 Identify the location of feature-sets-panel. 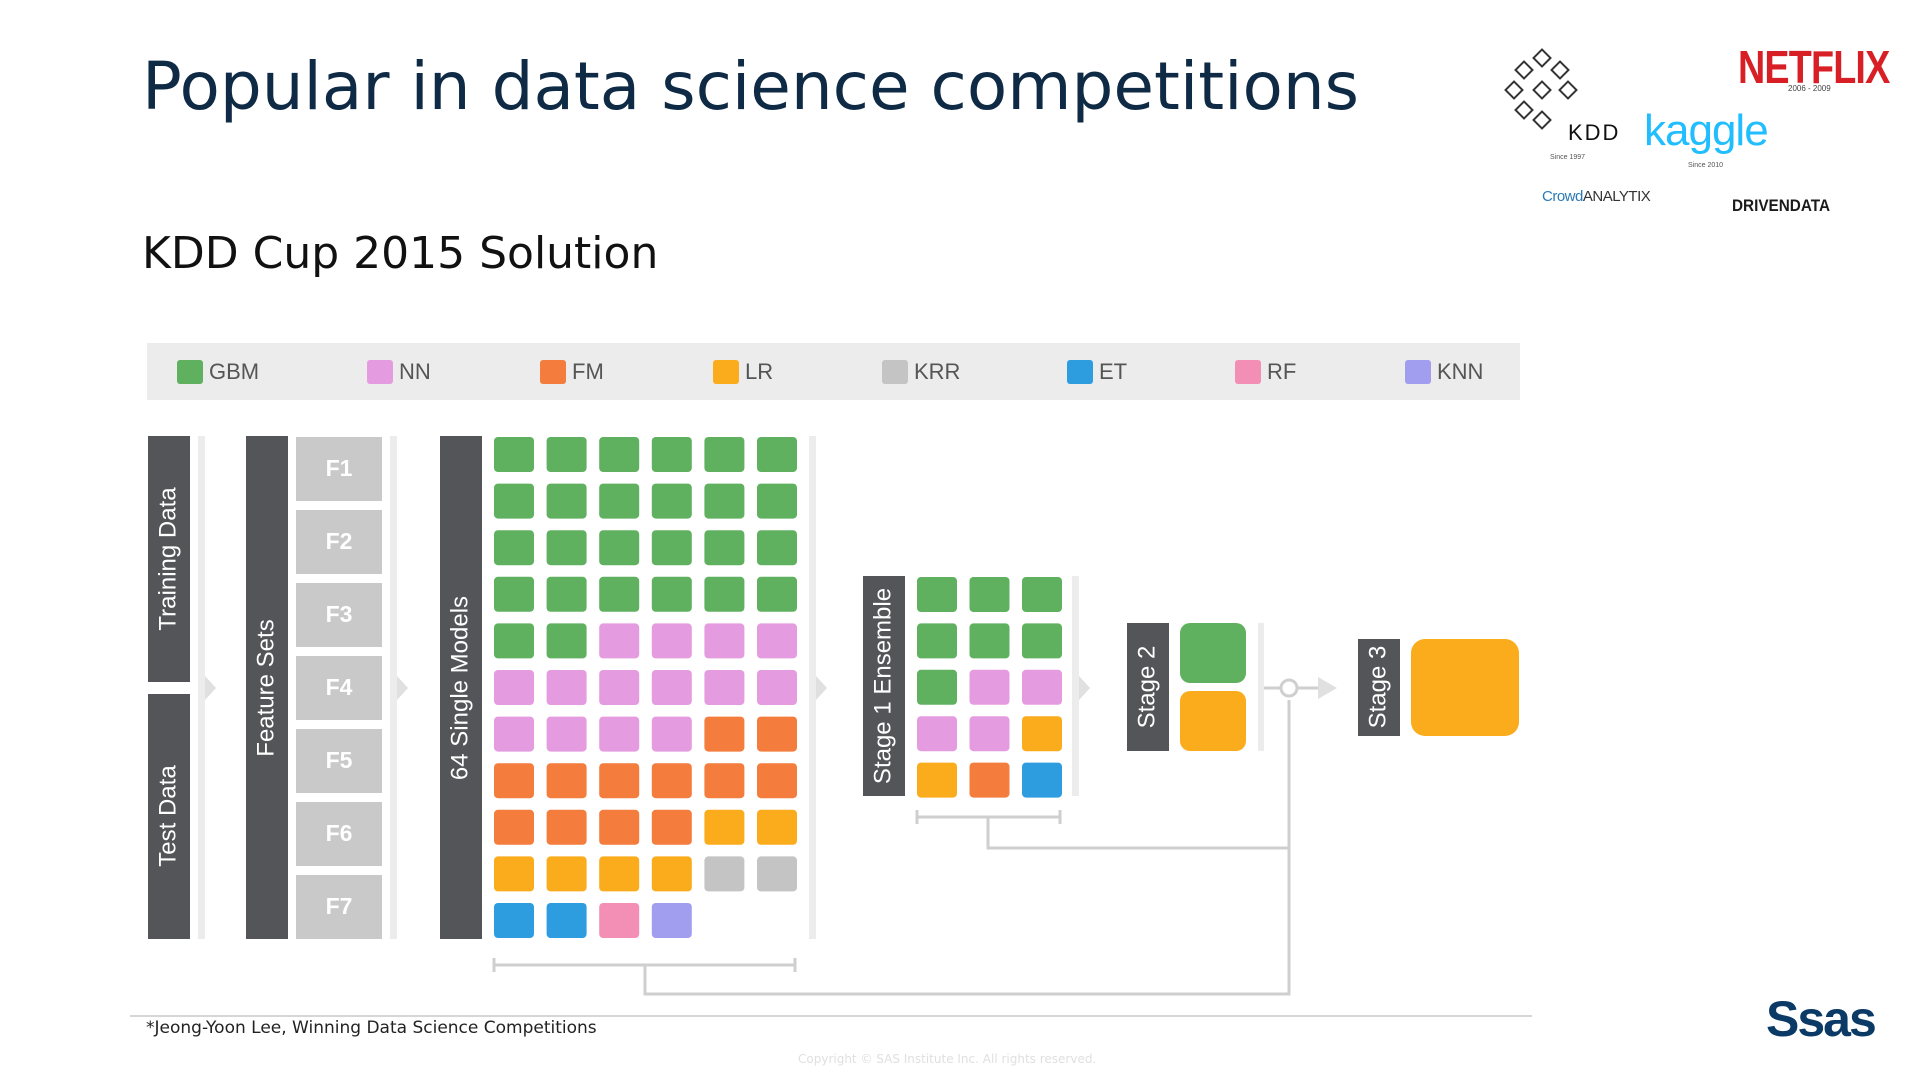
(267, 687).